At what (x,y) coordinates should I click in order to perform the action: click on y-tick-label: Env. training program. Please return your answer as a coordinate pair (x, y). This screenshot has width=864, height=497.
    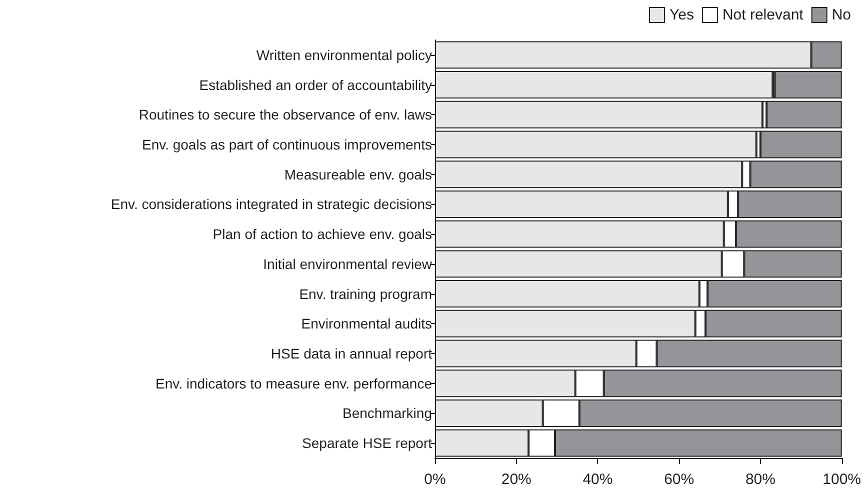
    Looking at the image, I should click on (365, 294).